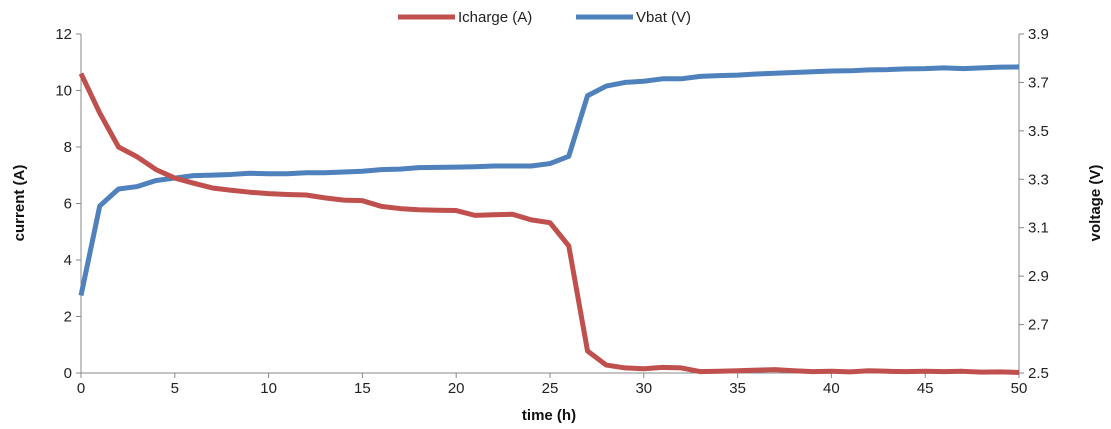  Describe the element at coordinates (1038, 34) in the screenshot. I see `y-right-tick-label: 3.9` at that location.